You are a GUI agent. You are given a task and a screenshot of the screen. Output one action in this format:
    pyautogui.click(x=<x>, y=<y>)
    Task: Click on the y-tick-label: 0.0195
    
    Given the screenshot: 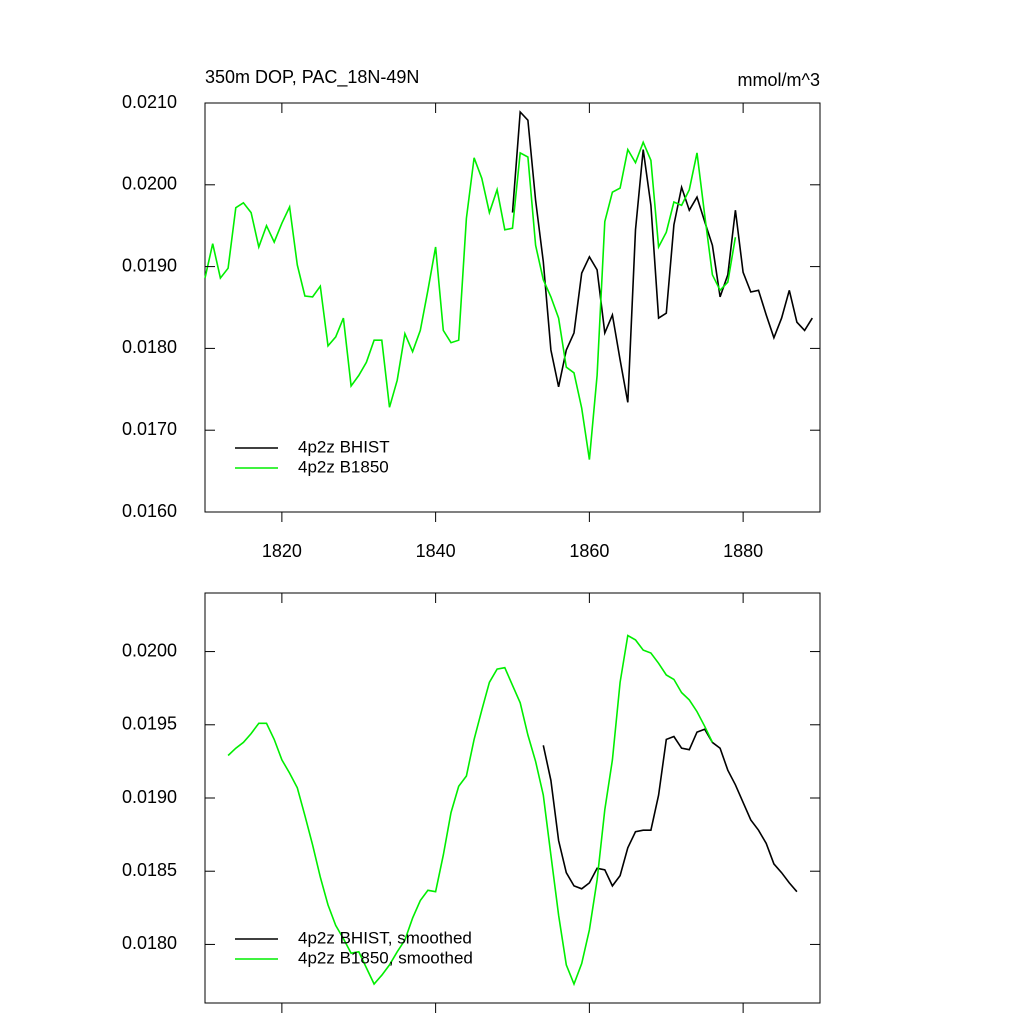 What is the action you would take?
    pyautogui.click(x=149, y=724)
    